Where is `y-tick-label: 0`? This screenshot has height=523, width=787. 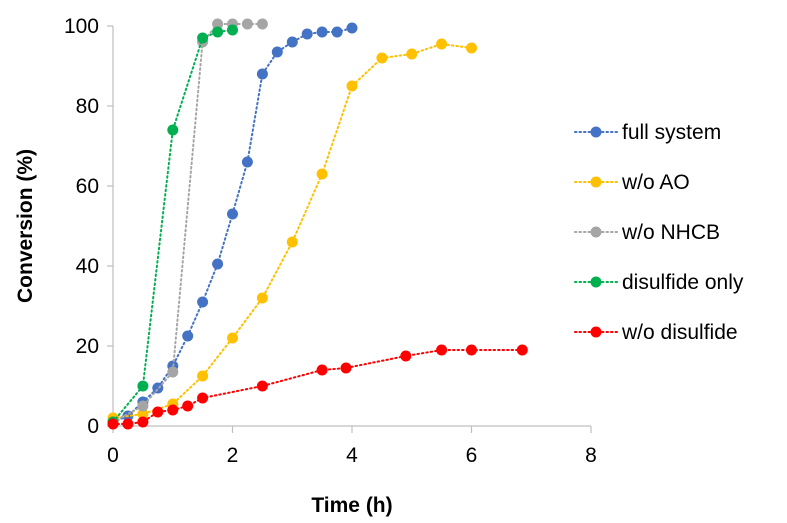 y-tick-label: 0 is located at coordinates (93, 426).